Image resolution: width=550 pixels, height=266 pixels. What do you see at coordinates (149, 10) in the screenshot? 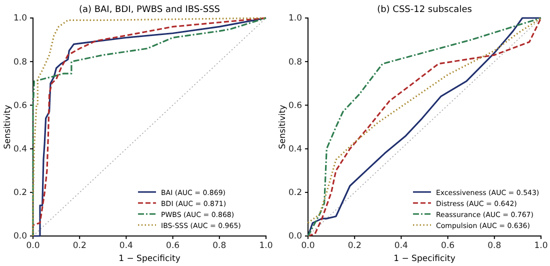
I see `chart-title: (a) BAI, BDI, PWBS and IBS-SSS` at bounding box center [149, 10].